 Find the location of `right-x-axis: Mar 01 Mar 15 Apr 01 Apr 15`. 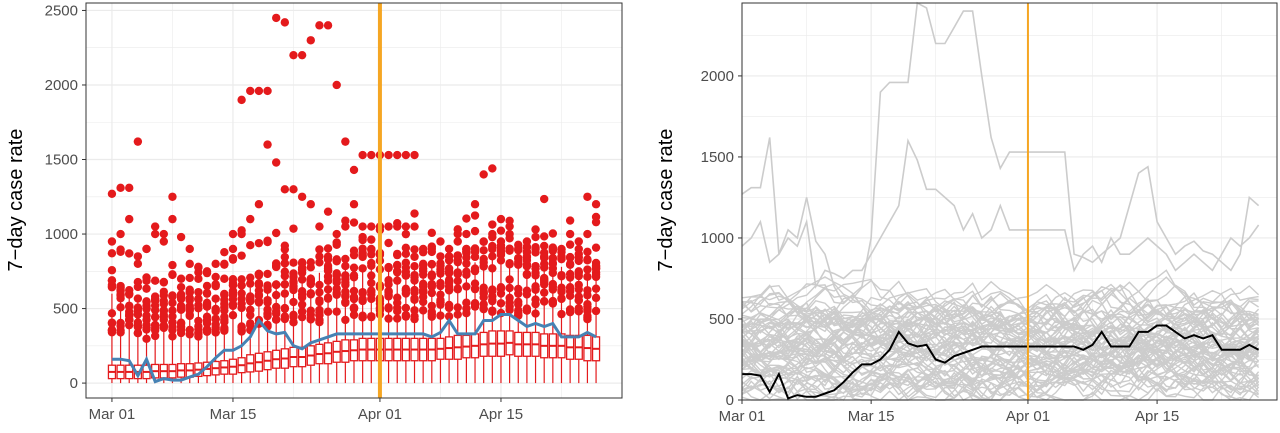

right-x-axis: Mar 01 Mar 15 Apr 01 Apr 15 is located at coordinates (949, 412).